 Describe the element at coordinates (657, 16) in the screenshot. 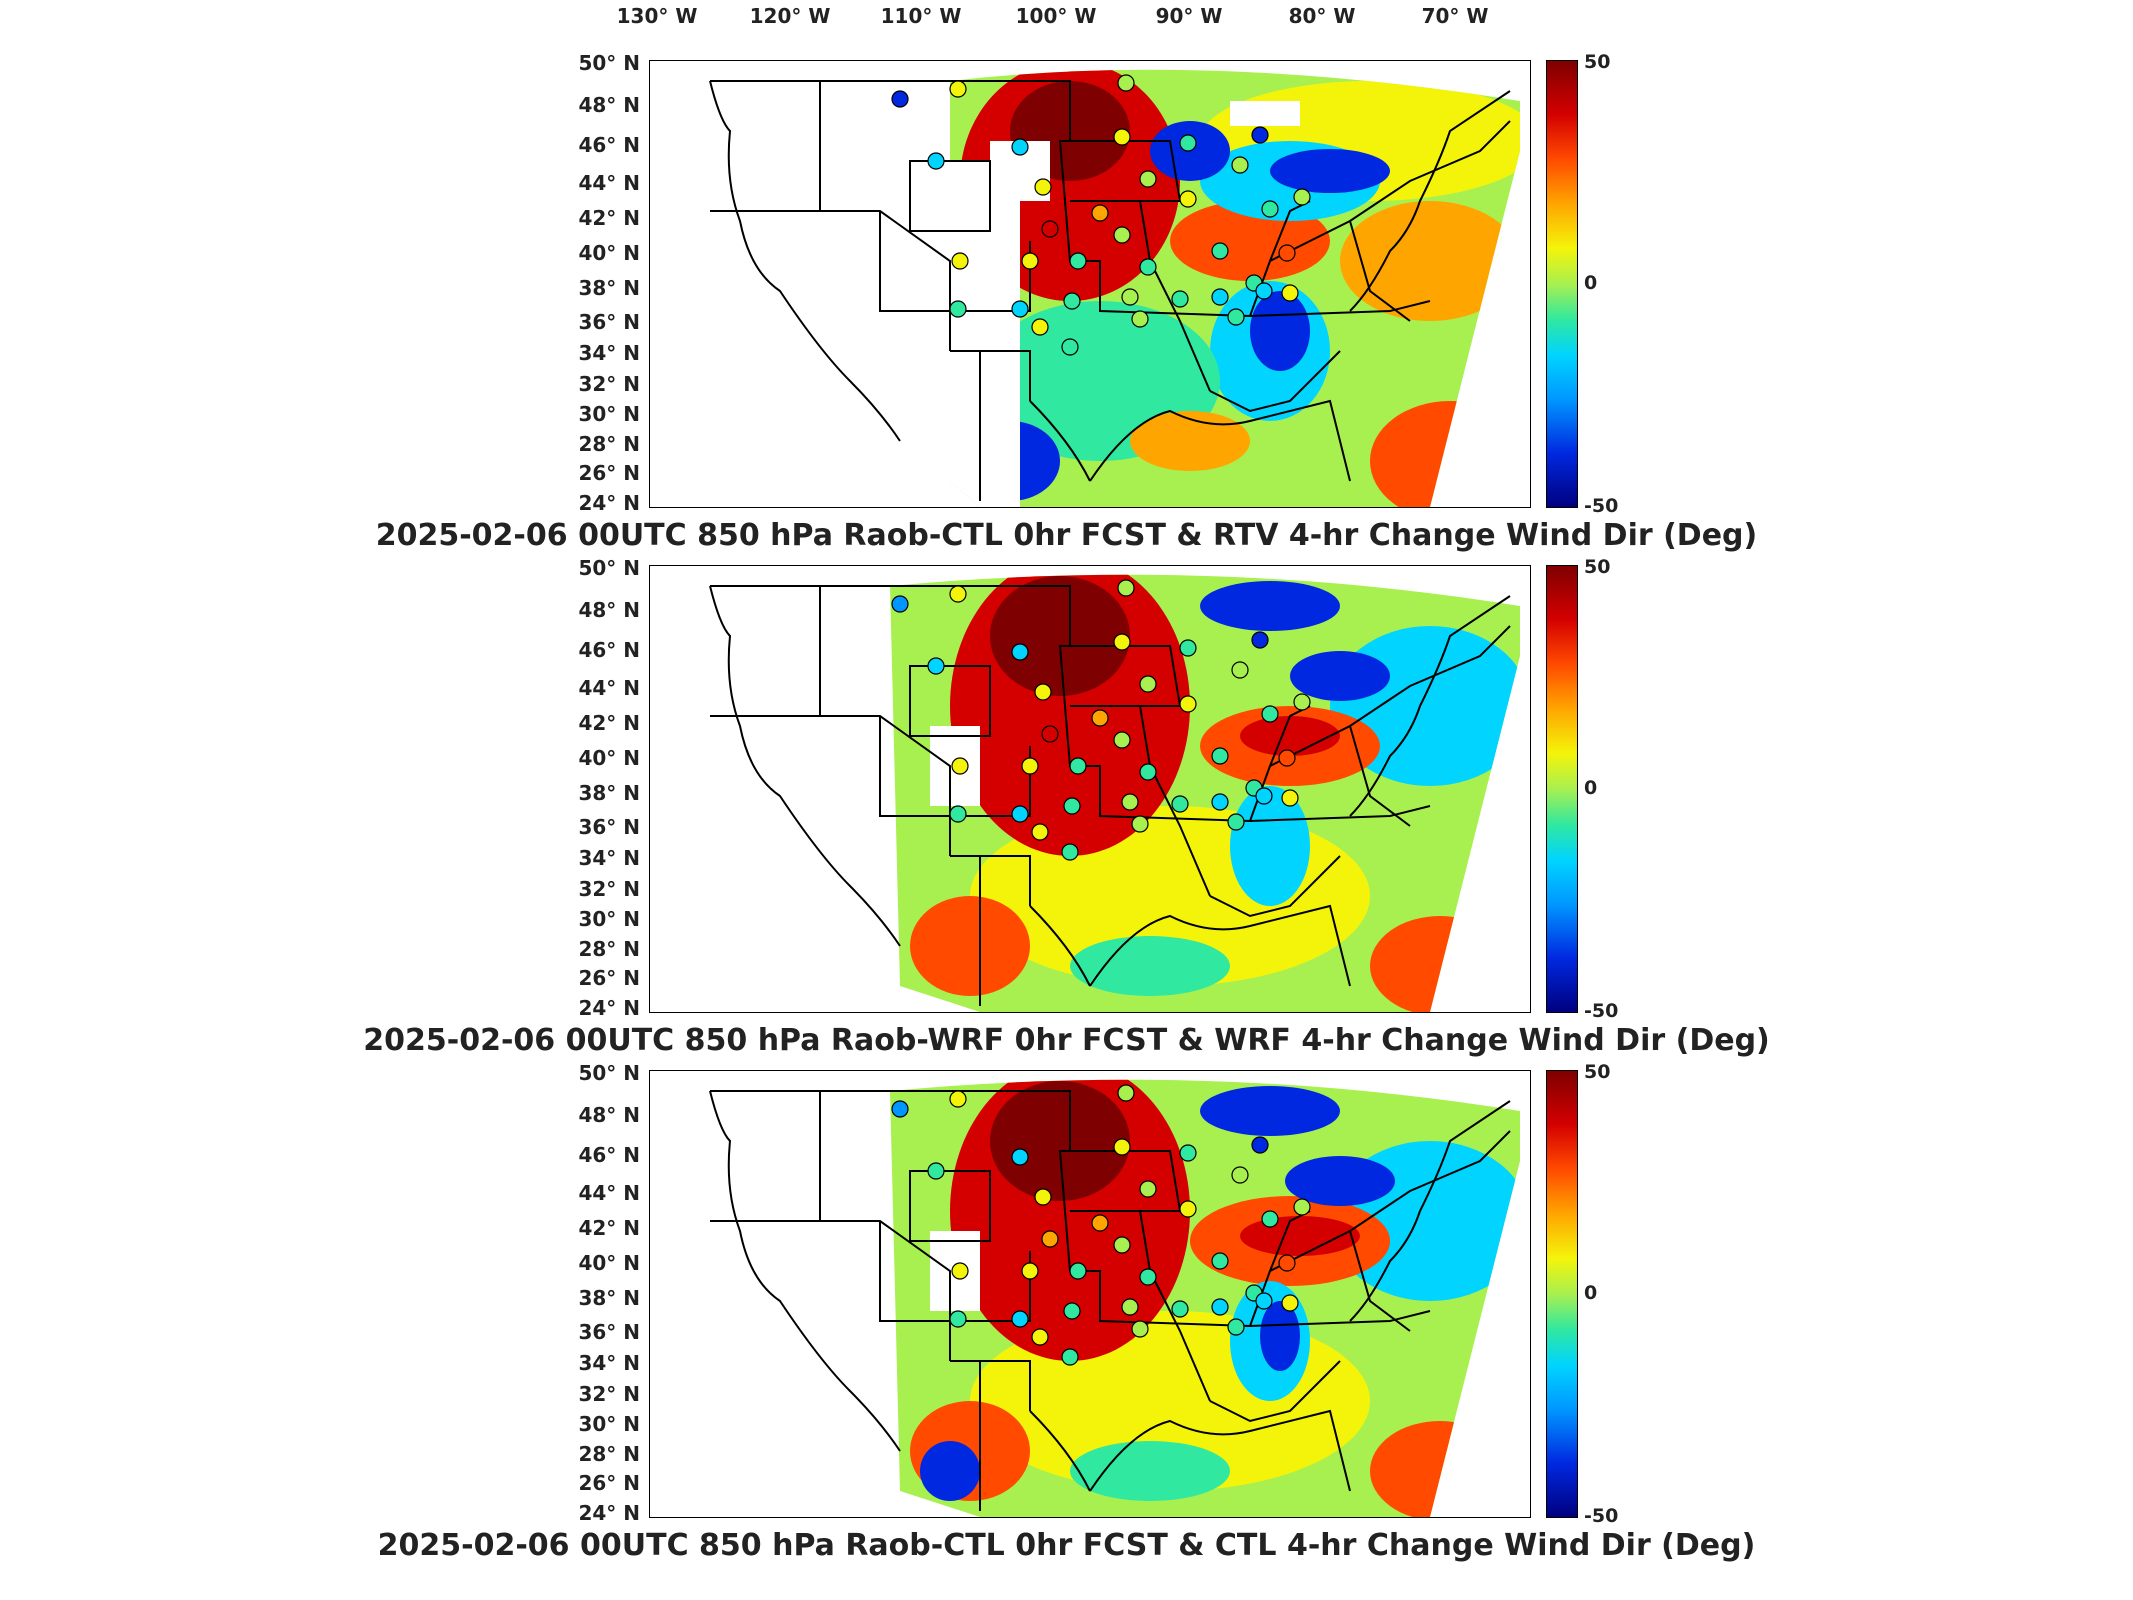

I see `lon-label-130w: 130° W` at that location.